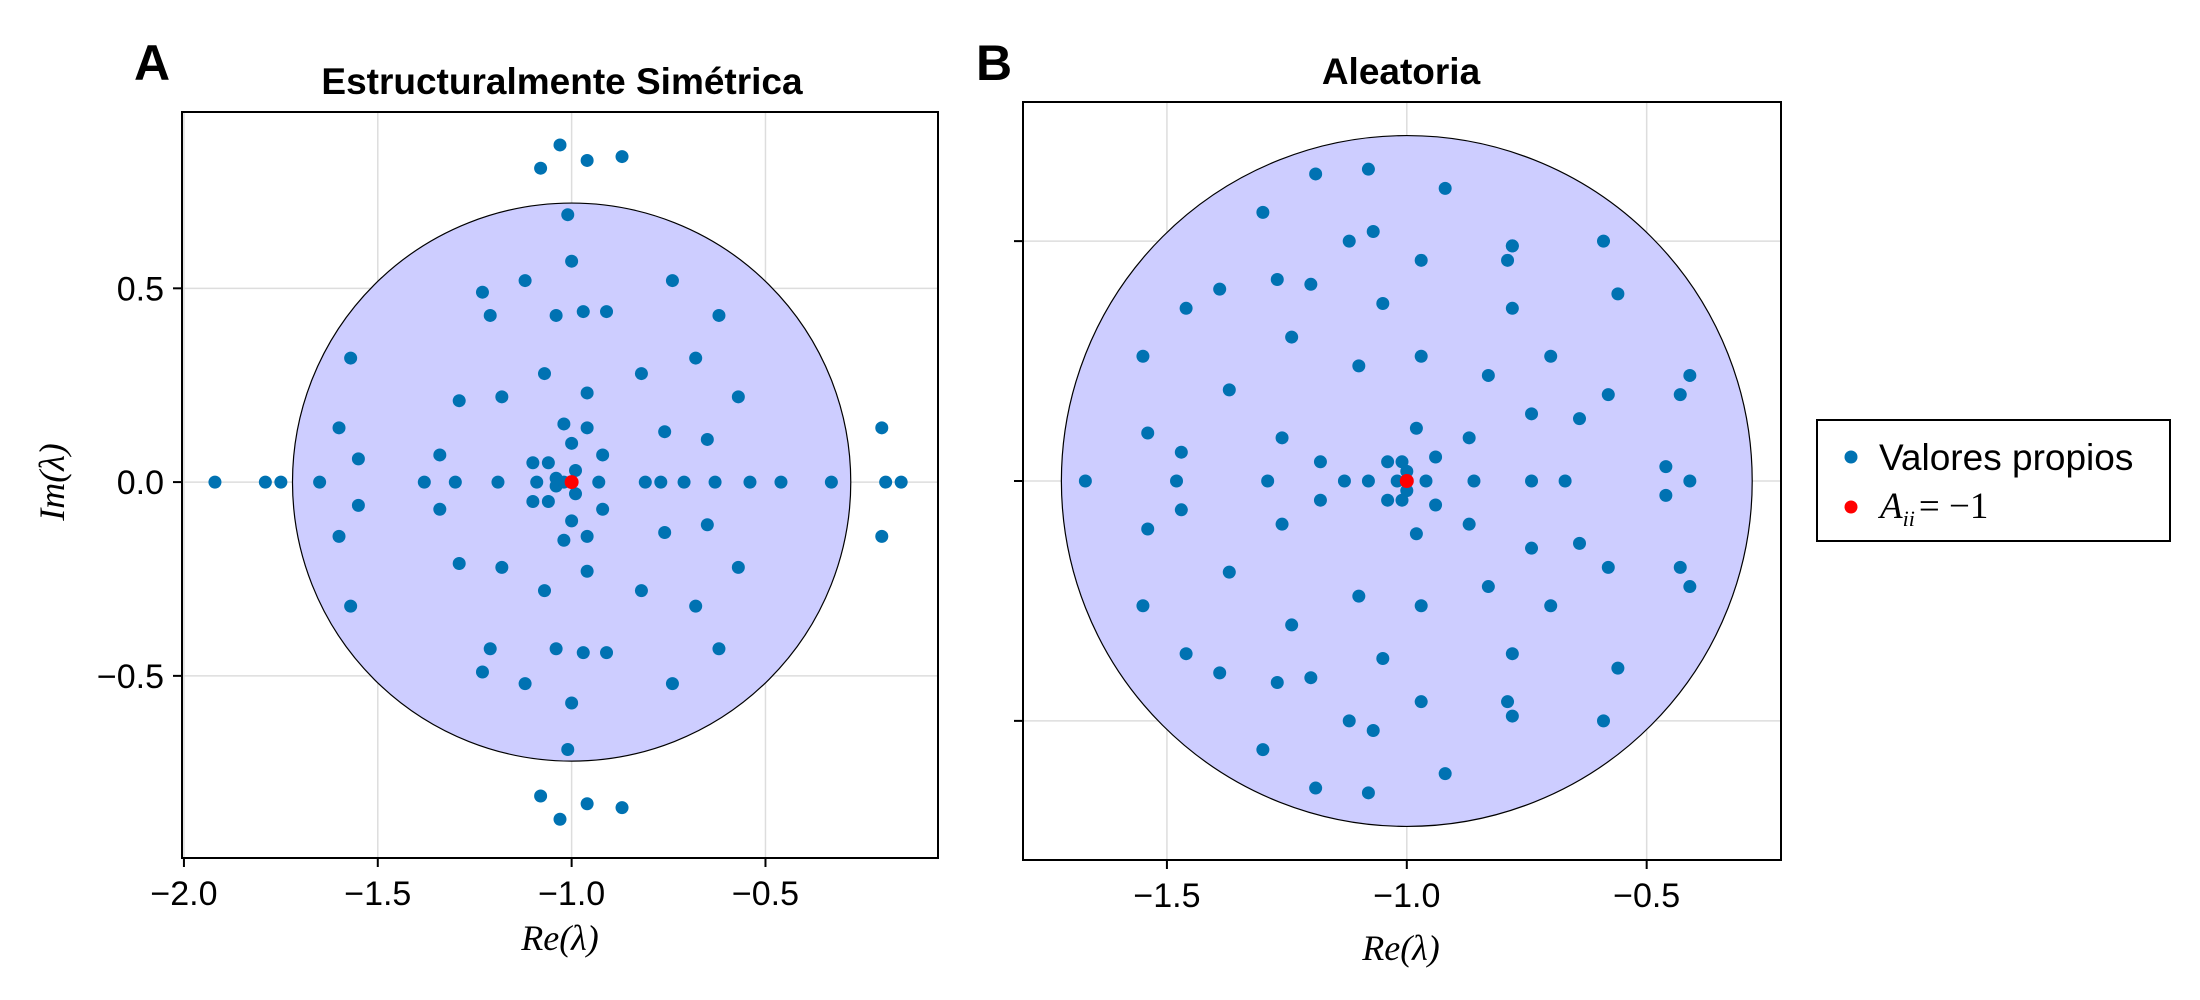  I want to click on panel-b-x-tick-label: −0.5, so click(1646, 896).